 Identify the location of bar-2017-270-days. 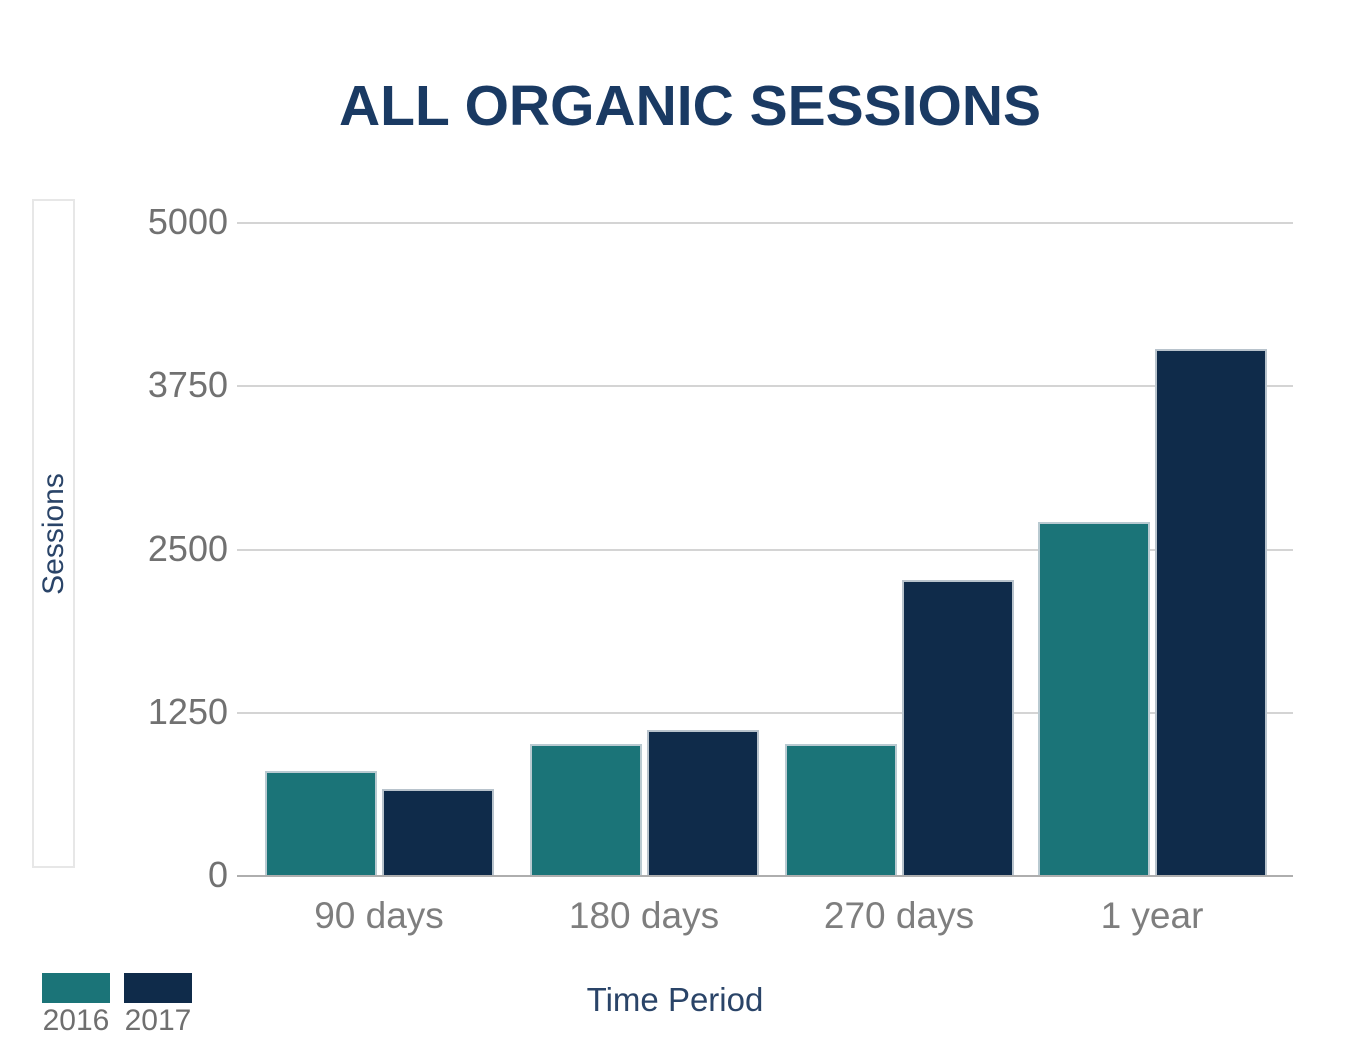
(957, 727).